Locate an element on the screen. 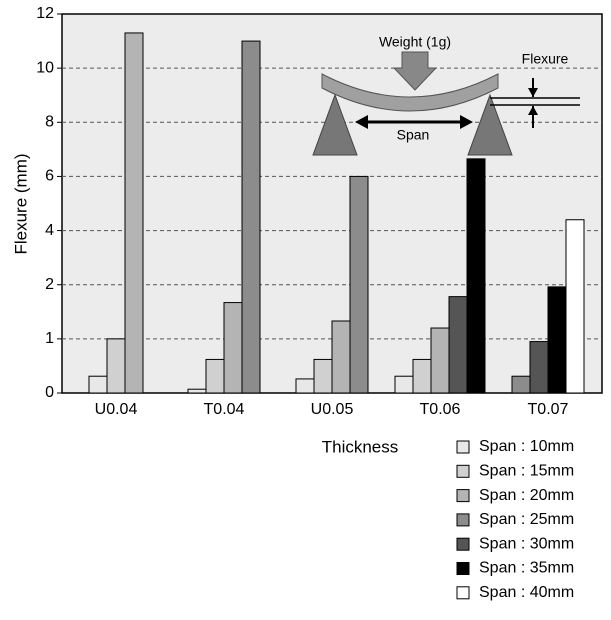  x-tick-label: T0.07 is located at coordinates (548, 409).